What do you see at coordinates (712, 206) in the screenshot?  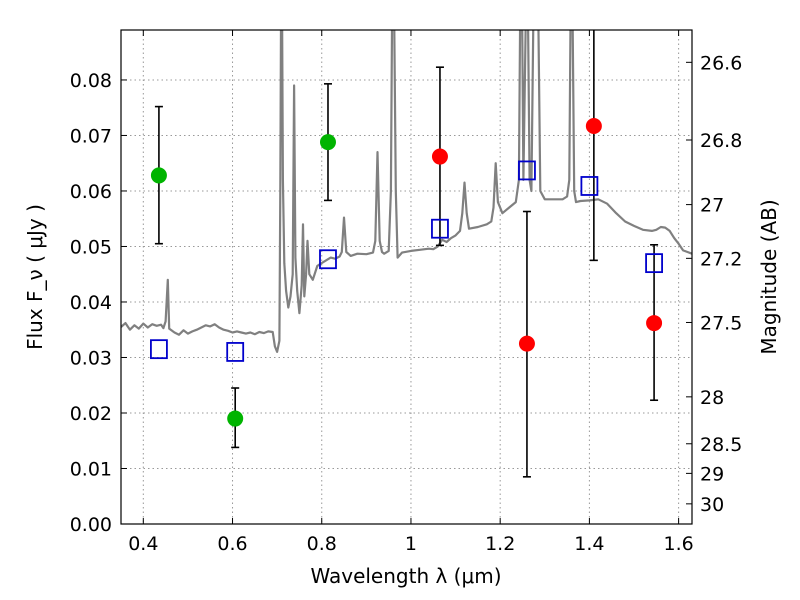 I see `magnitude-tick-label: 27` at bounding box center [712, 206].